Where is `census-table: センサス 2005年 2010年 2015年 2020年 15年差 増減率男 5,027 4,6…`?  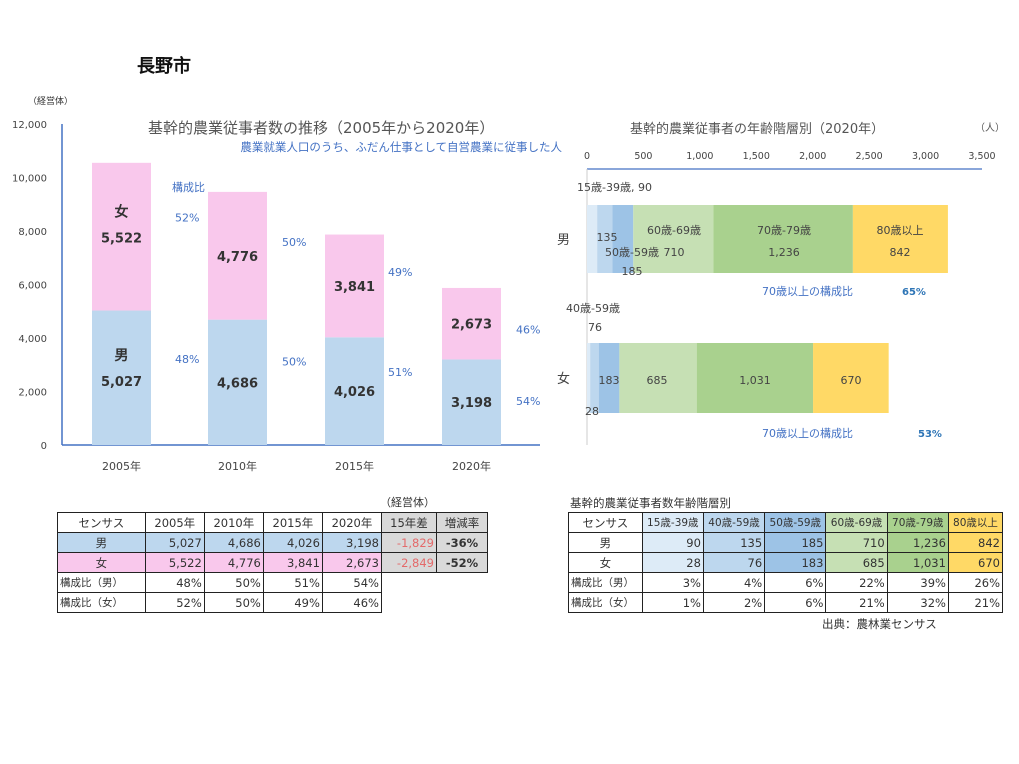 census-table: センサス 2005年 2010年 2015年 2020年 15年差 増減率男 5,027 4,6… is located at coordinates (272, 562).